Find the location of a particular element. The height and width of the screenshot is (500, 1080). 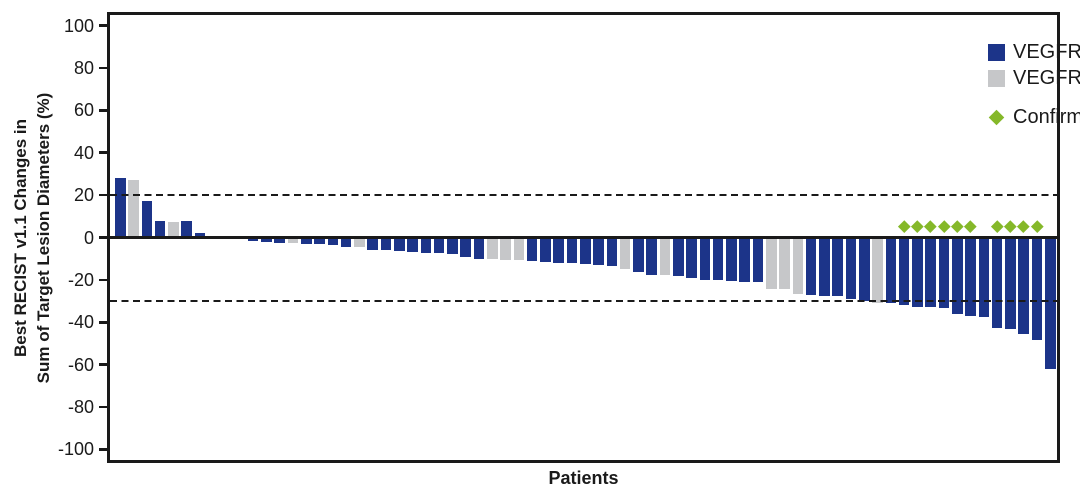

x-axis-title: Patients is located at coordinates (583, 478).